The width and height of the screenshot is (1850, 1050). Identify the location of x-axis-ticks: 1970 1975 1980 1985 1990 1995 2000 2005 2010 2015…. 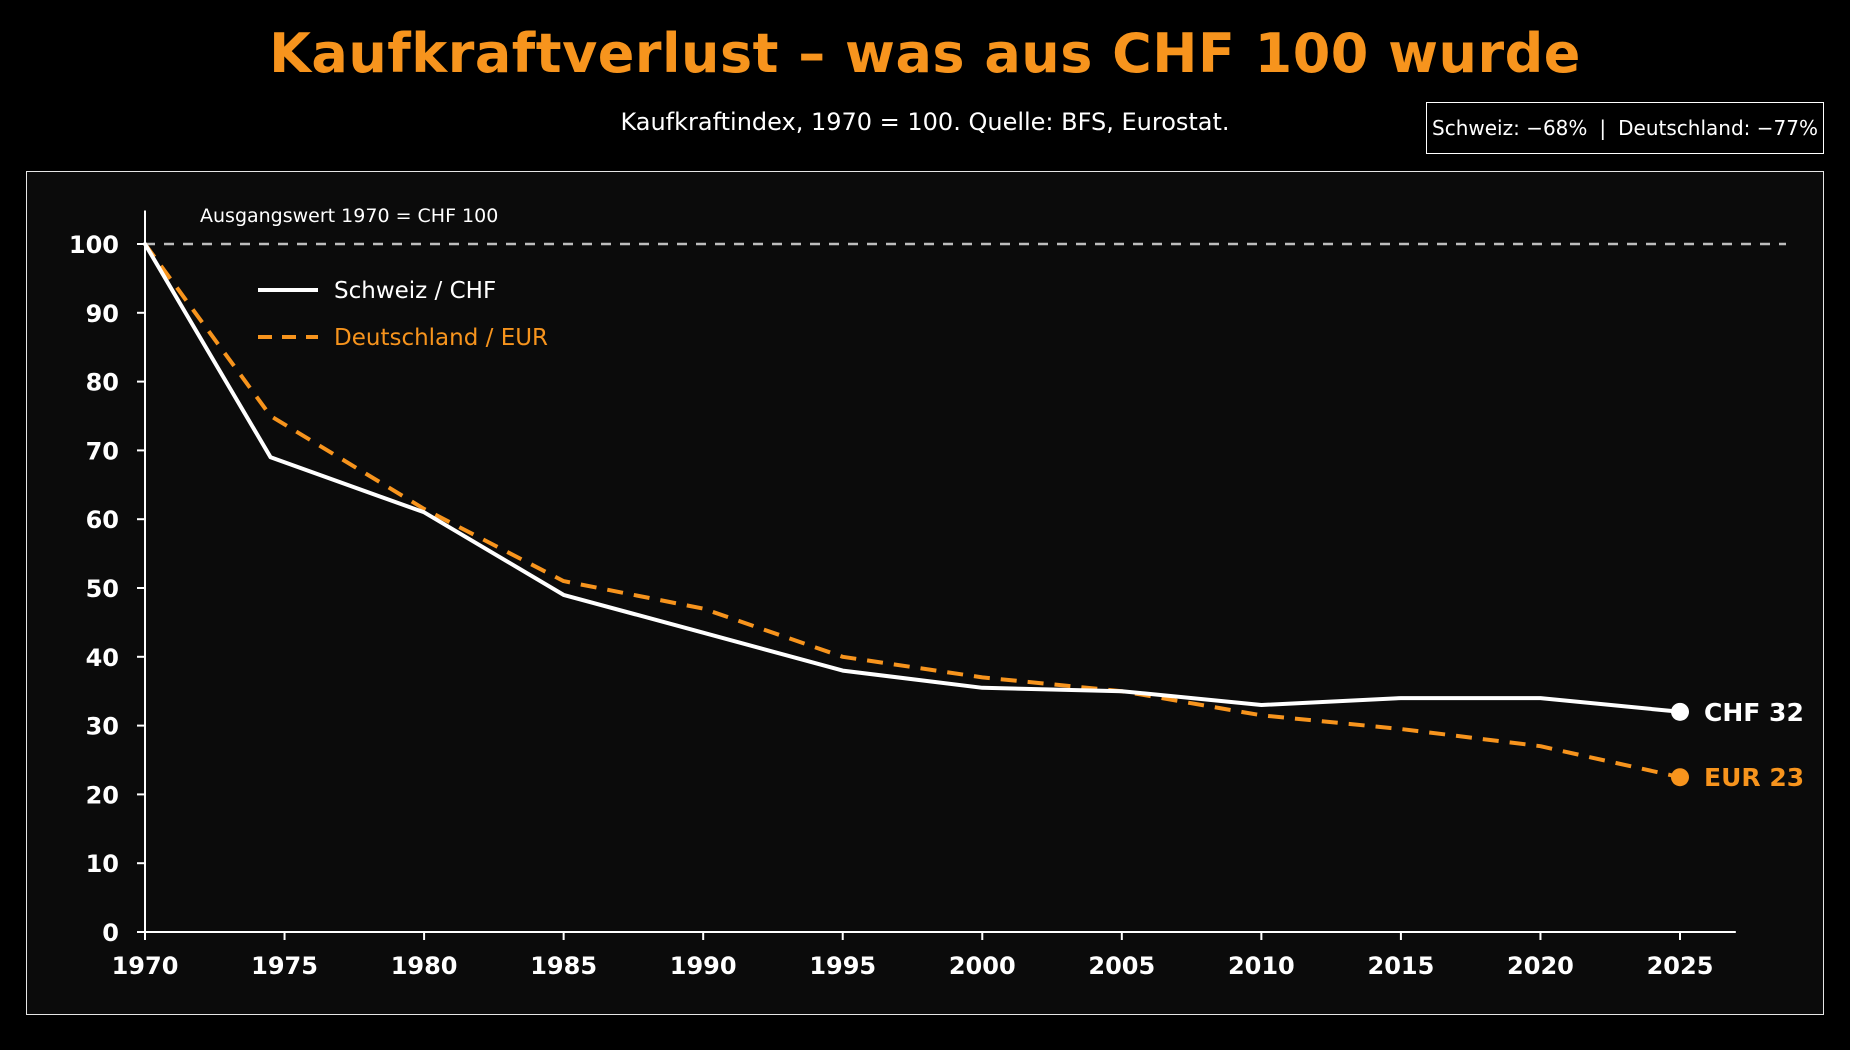
(913, 956).